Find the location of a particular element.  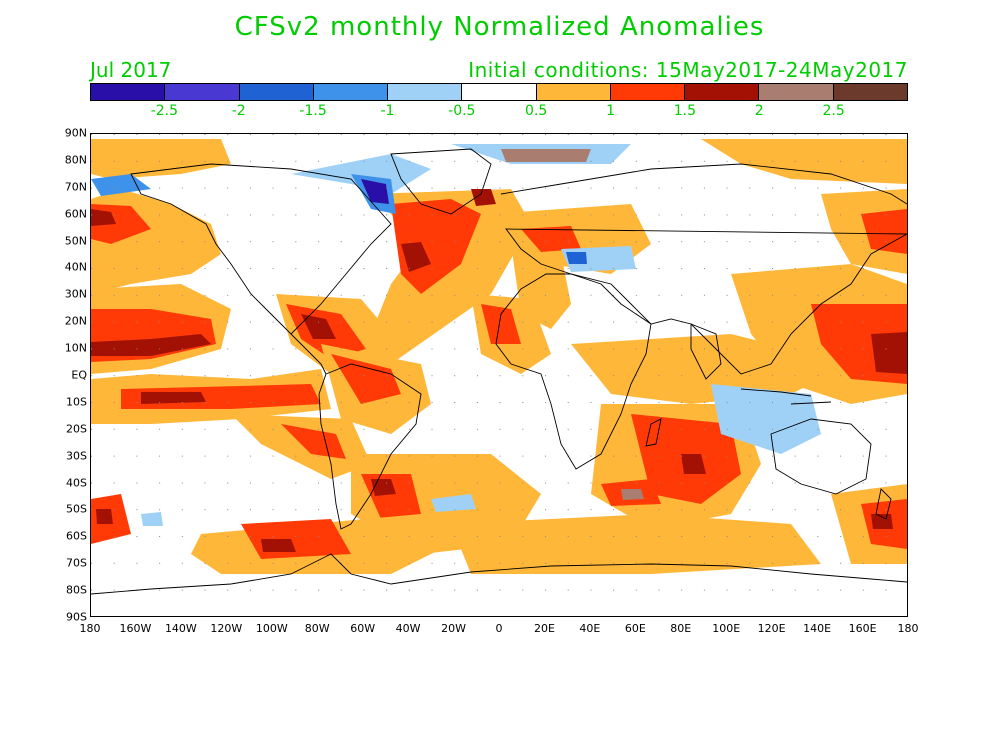

colorbar-labels: -2.5 -2 -1.5 -1 -0.5 0.5 1 1.5 2 2.5 is located at coordinates (499, 112).